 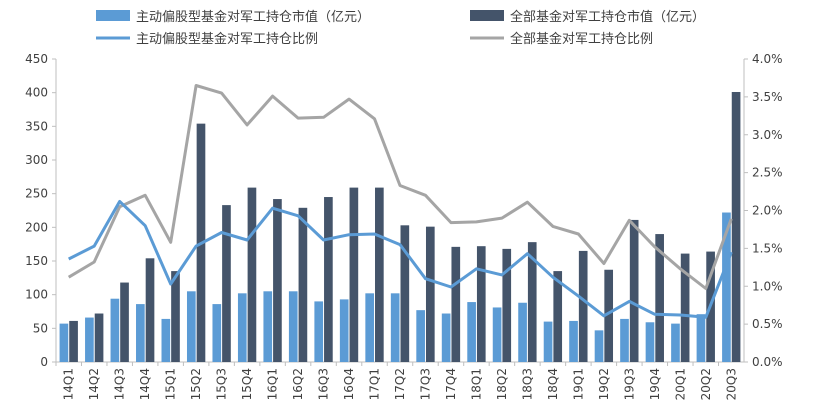 I want to click on x-tick-label: 16Q3, so click(x=324, y=384).